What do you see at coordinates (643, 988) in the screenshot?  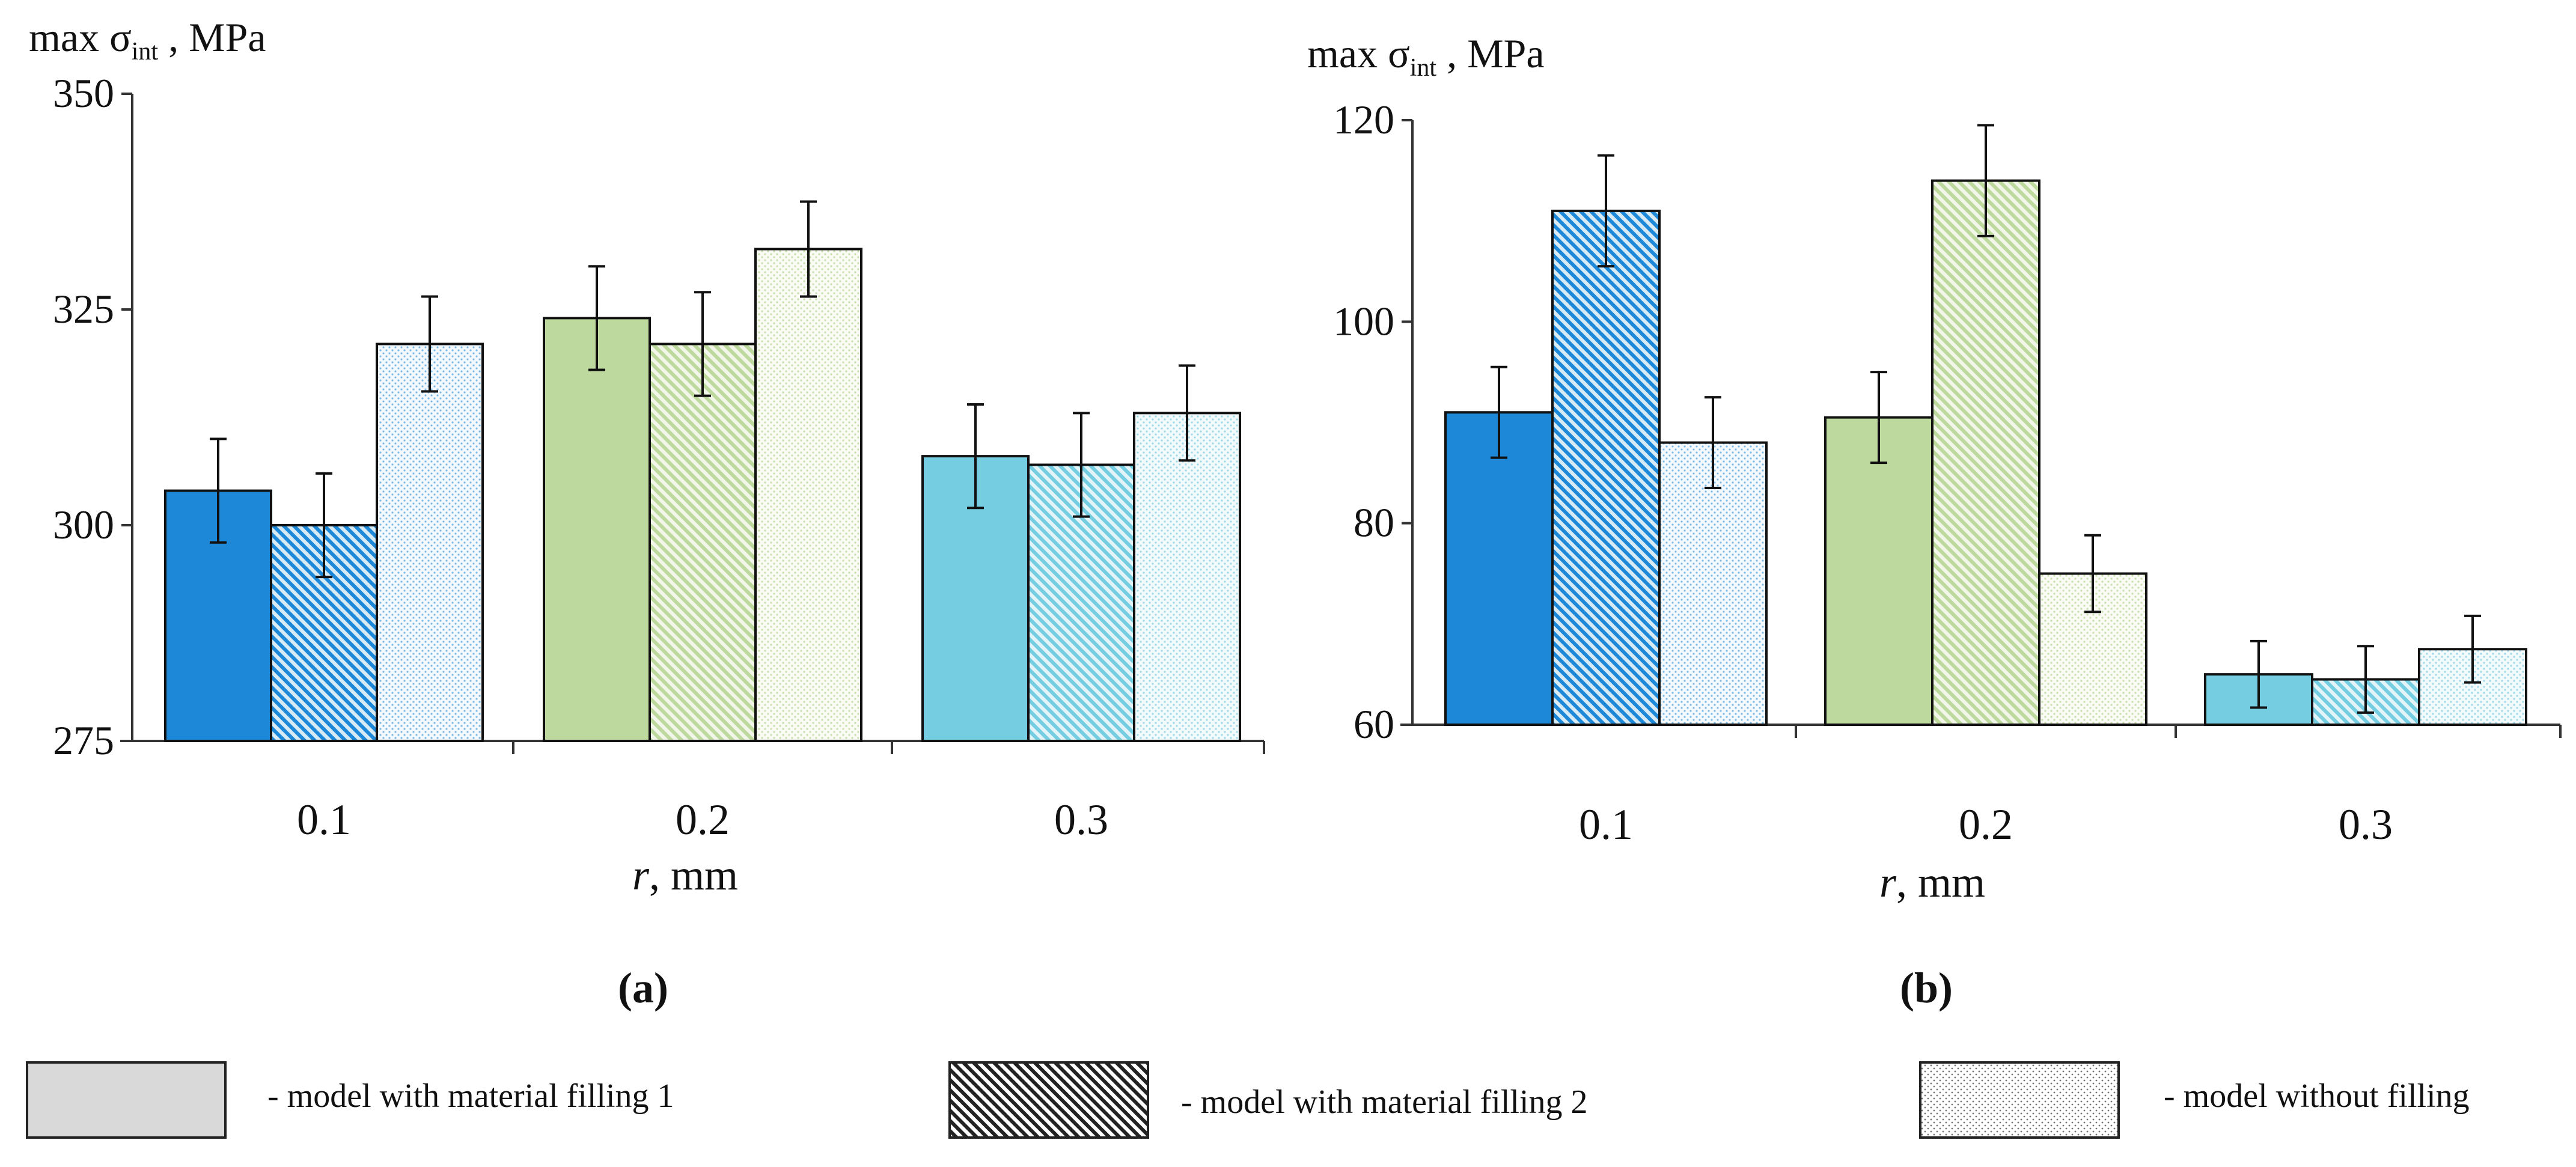 I see `panel-label-a: (a)` at bounding box center [643, 988].